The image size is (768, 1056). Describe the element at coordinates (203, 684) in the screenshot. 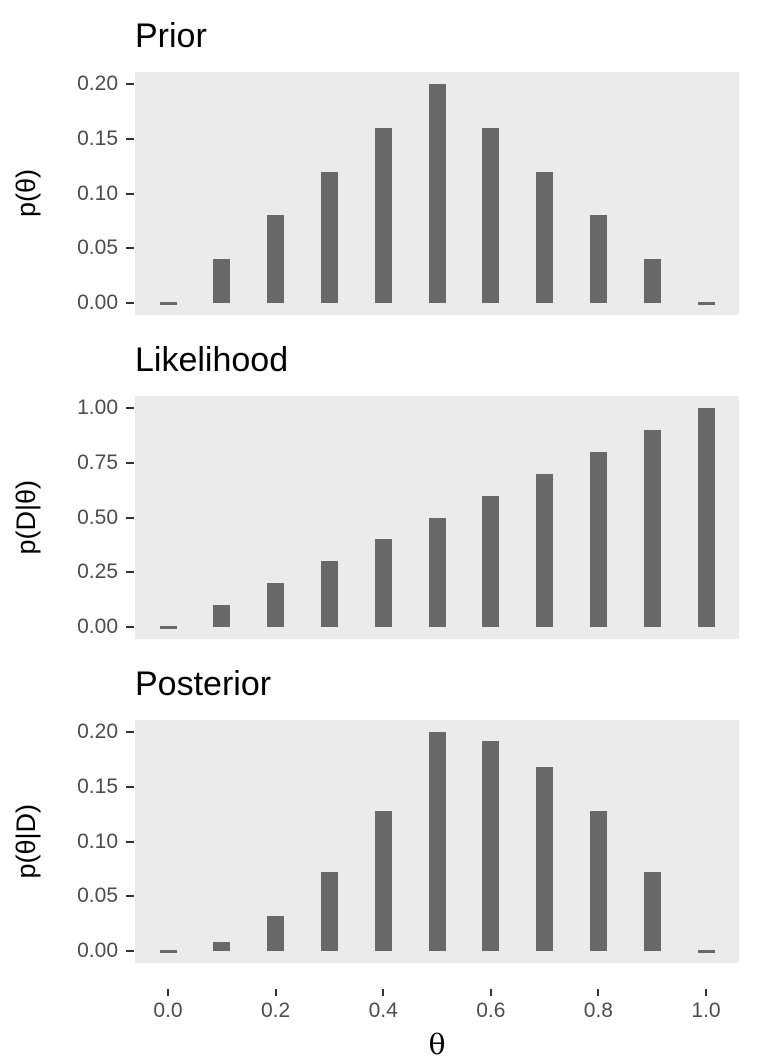

I see `posterior-chart-title: Posterior` at that location.